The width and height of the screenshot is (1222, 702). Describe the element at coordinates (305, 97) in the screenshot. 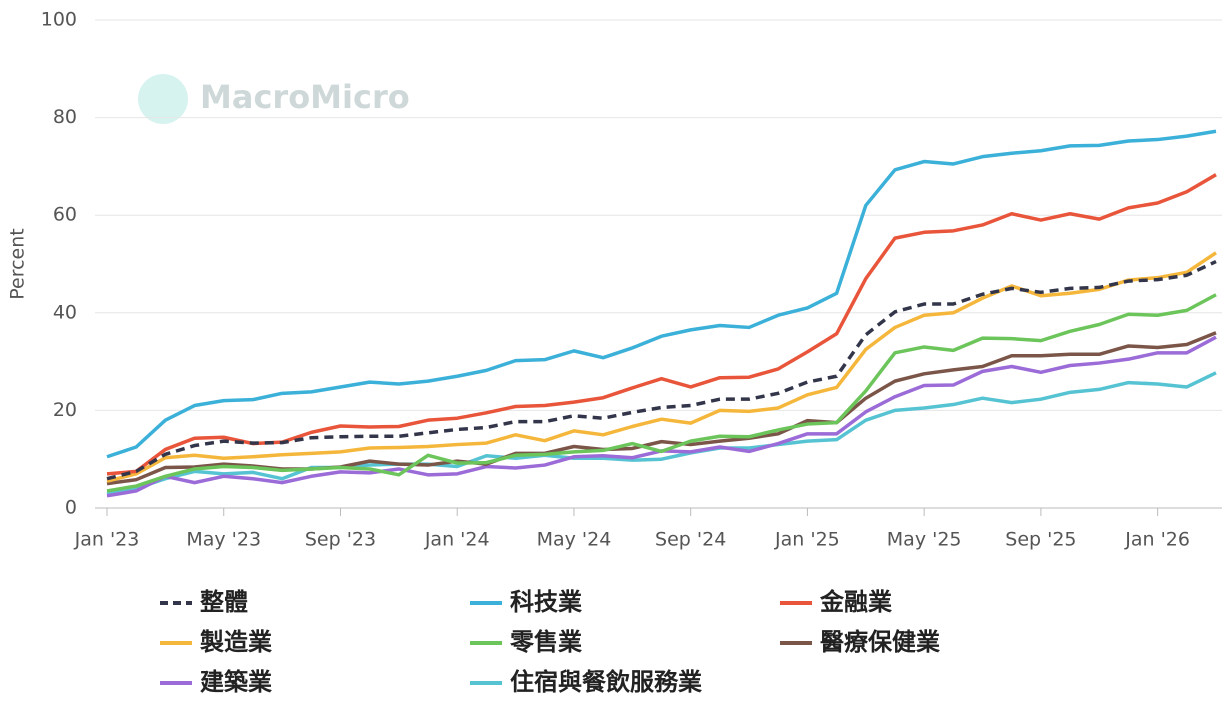

I see `watermark: MacroMicro` at that location.